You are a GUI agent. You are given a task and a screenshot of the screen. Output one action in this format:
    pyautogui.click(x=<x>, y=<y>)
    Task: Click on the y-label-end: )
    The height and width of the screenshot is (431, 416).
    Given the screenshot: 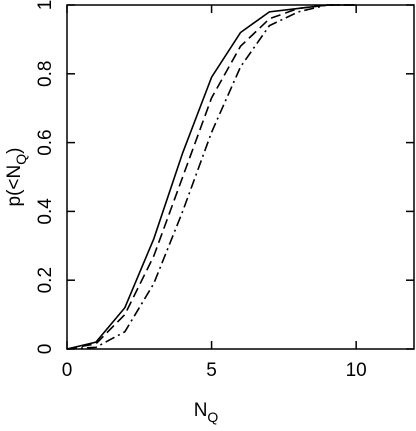 What is the action you would take?
    pyautogui.click(x=14, y=151)
    